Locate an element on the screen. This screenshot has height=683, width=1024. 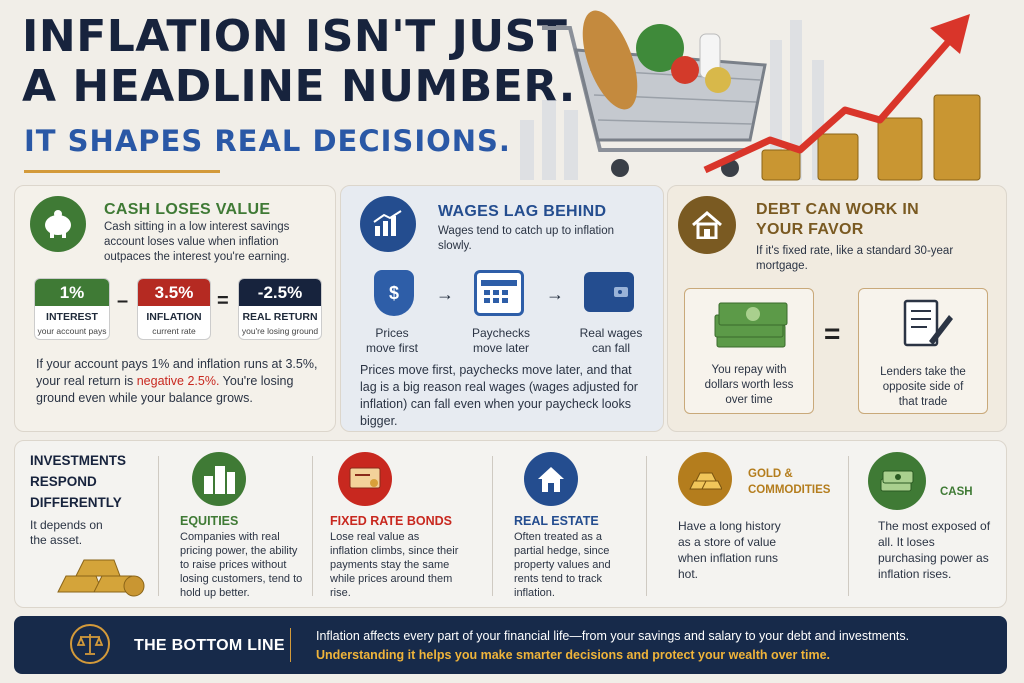
bar-chart-icon is located at coordinates (388, 224).